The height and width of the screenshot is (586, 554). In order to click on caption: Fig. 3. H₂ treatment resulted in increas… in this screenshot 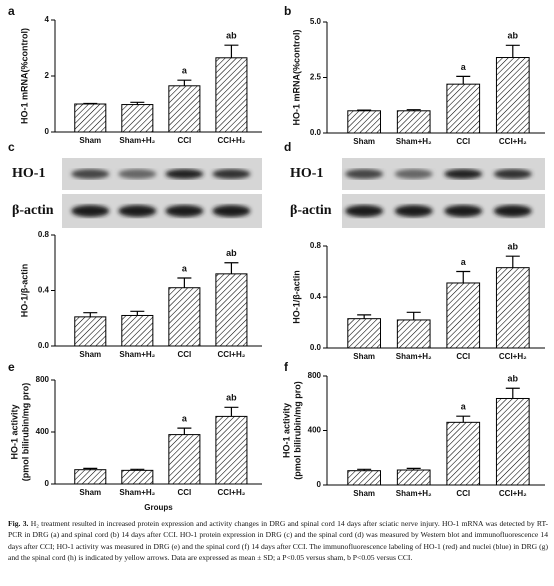, I will do `click(278, 541)`.